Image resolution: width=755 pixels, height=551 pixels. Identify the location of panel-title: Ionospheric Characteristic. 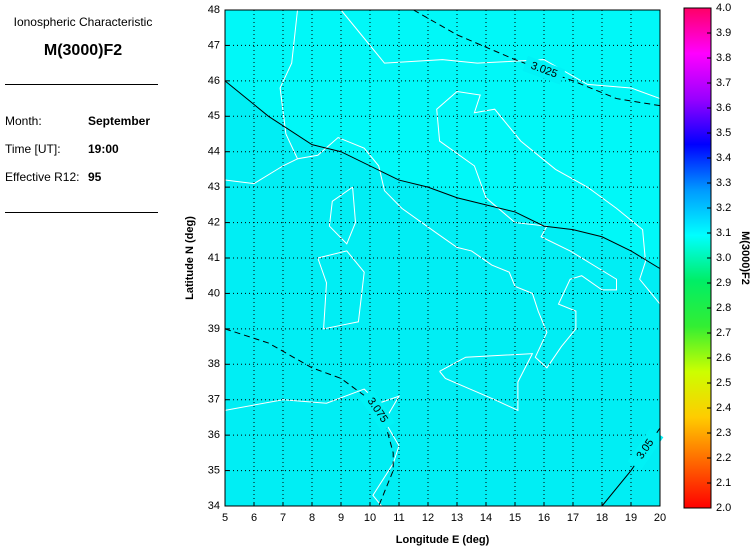
(83, 22).